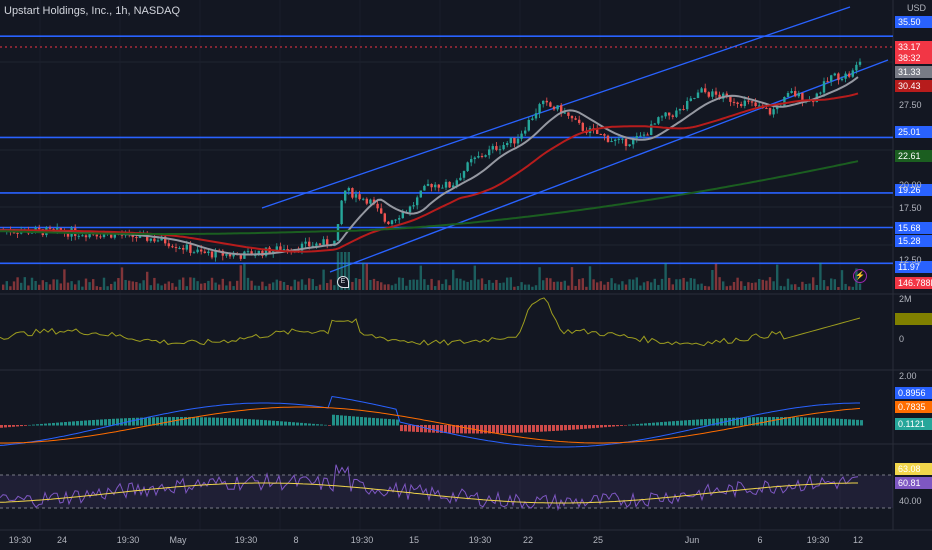 Image resolution: width=932 pixels, height=550 pixels. I want to click on volume-oscillator-pane, so click(430, 322).